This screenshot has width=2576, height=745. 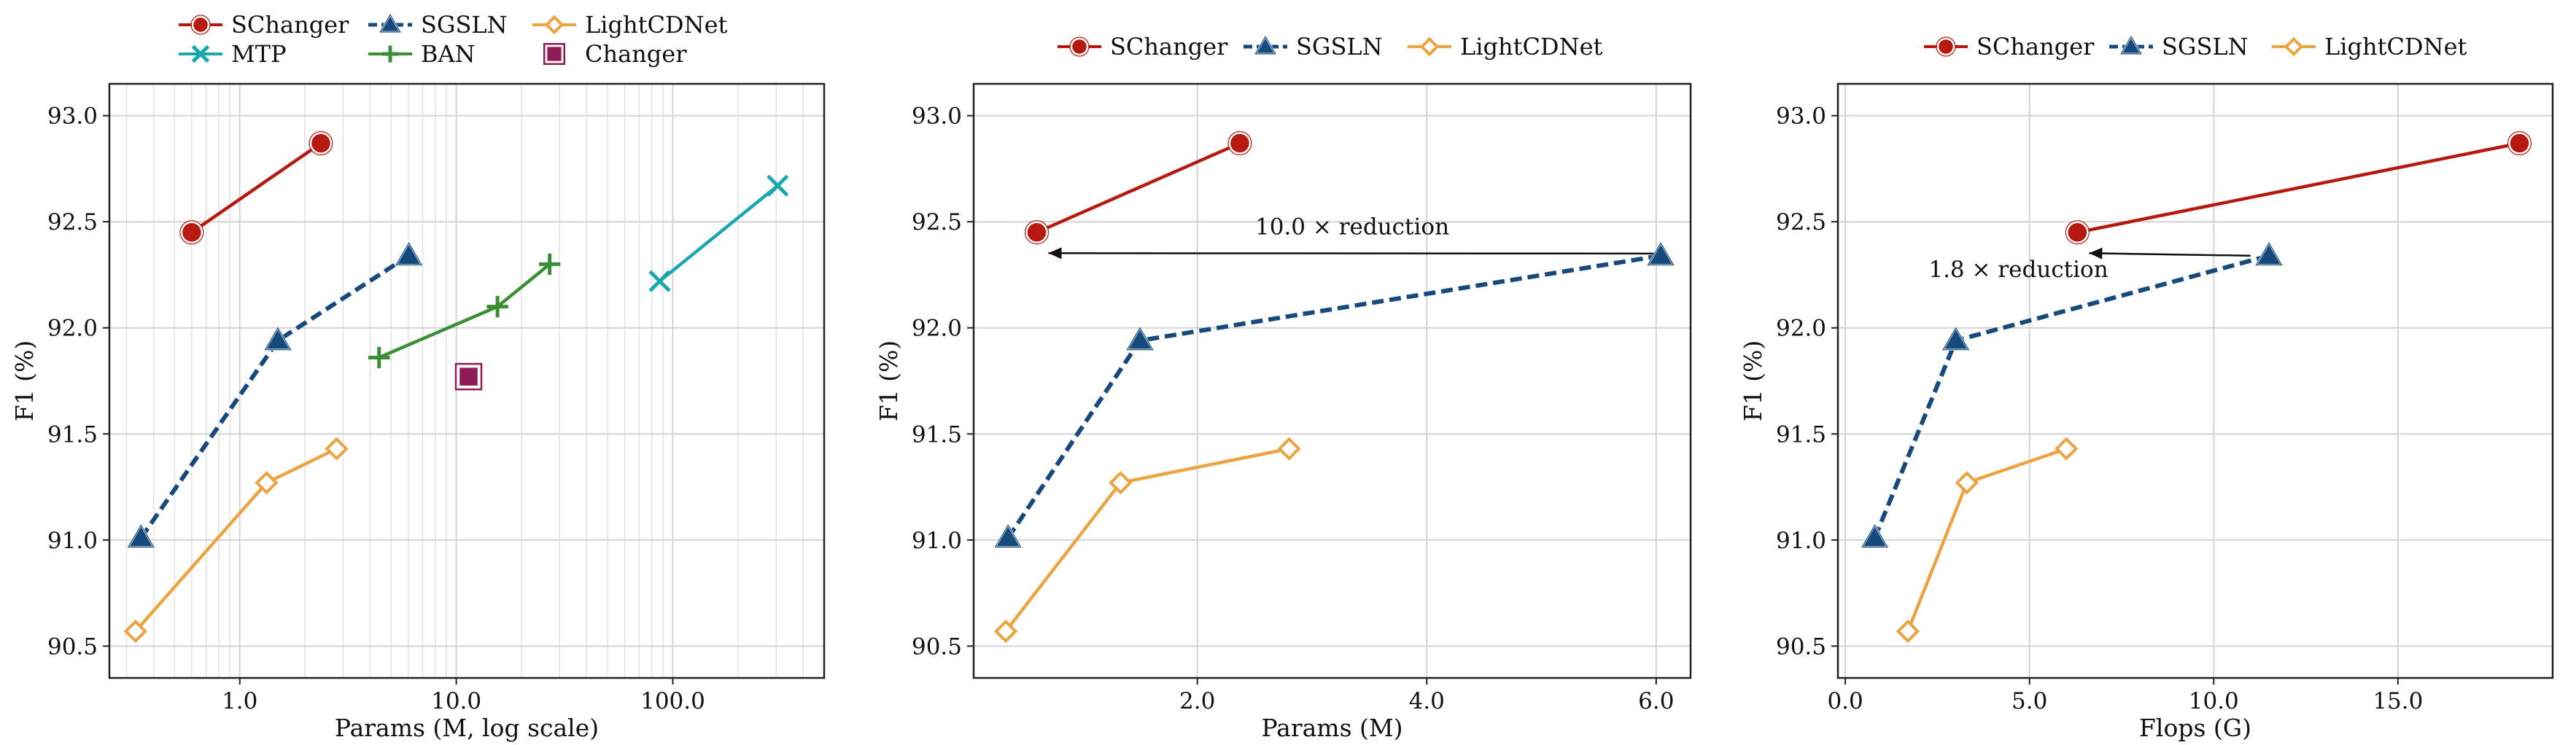 I want to click on series-changer, so click(x=469, y=376).